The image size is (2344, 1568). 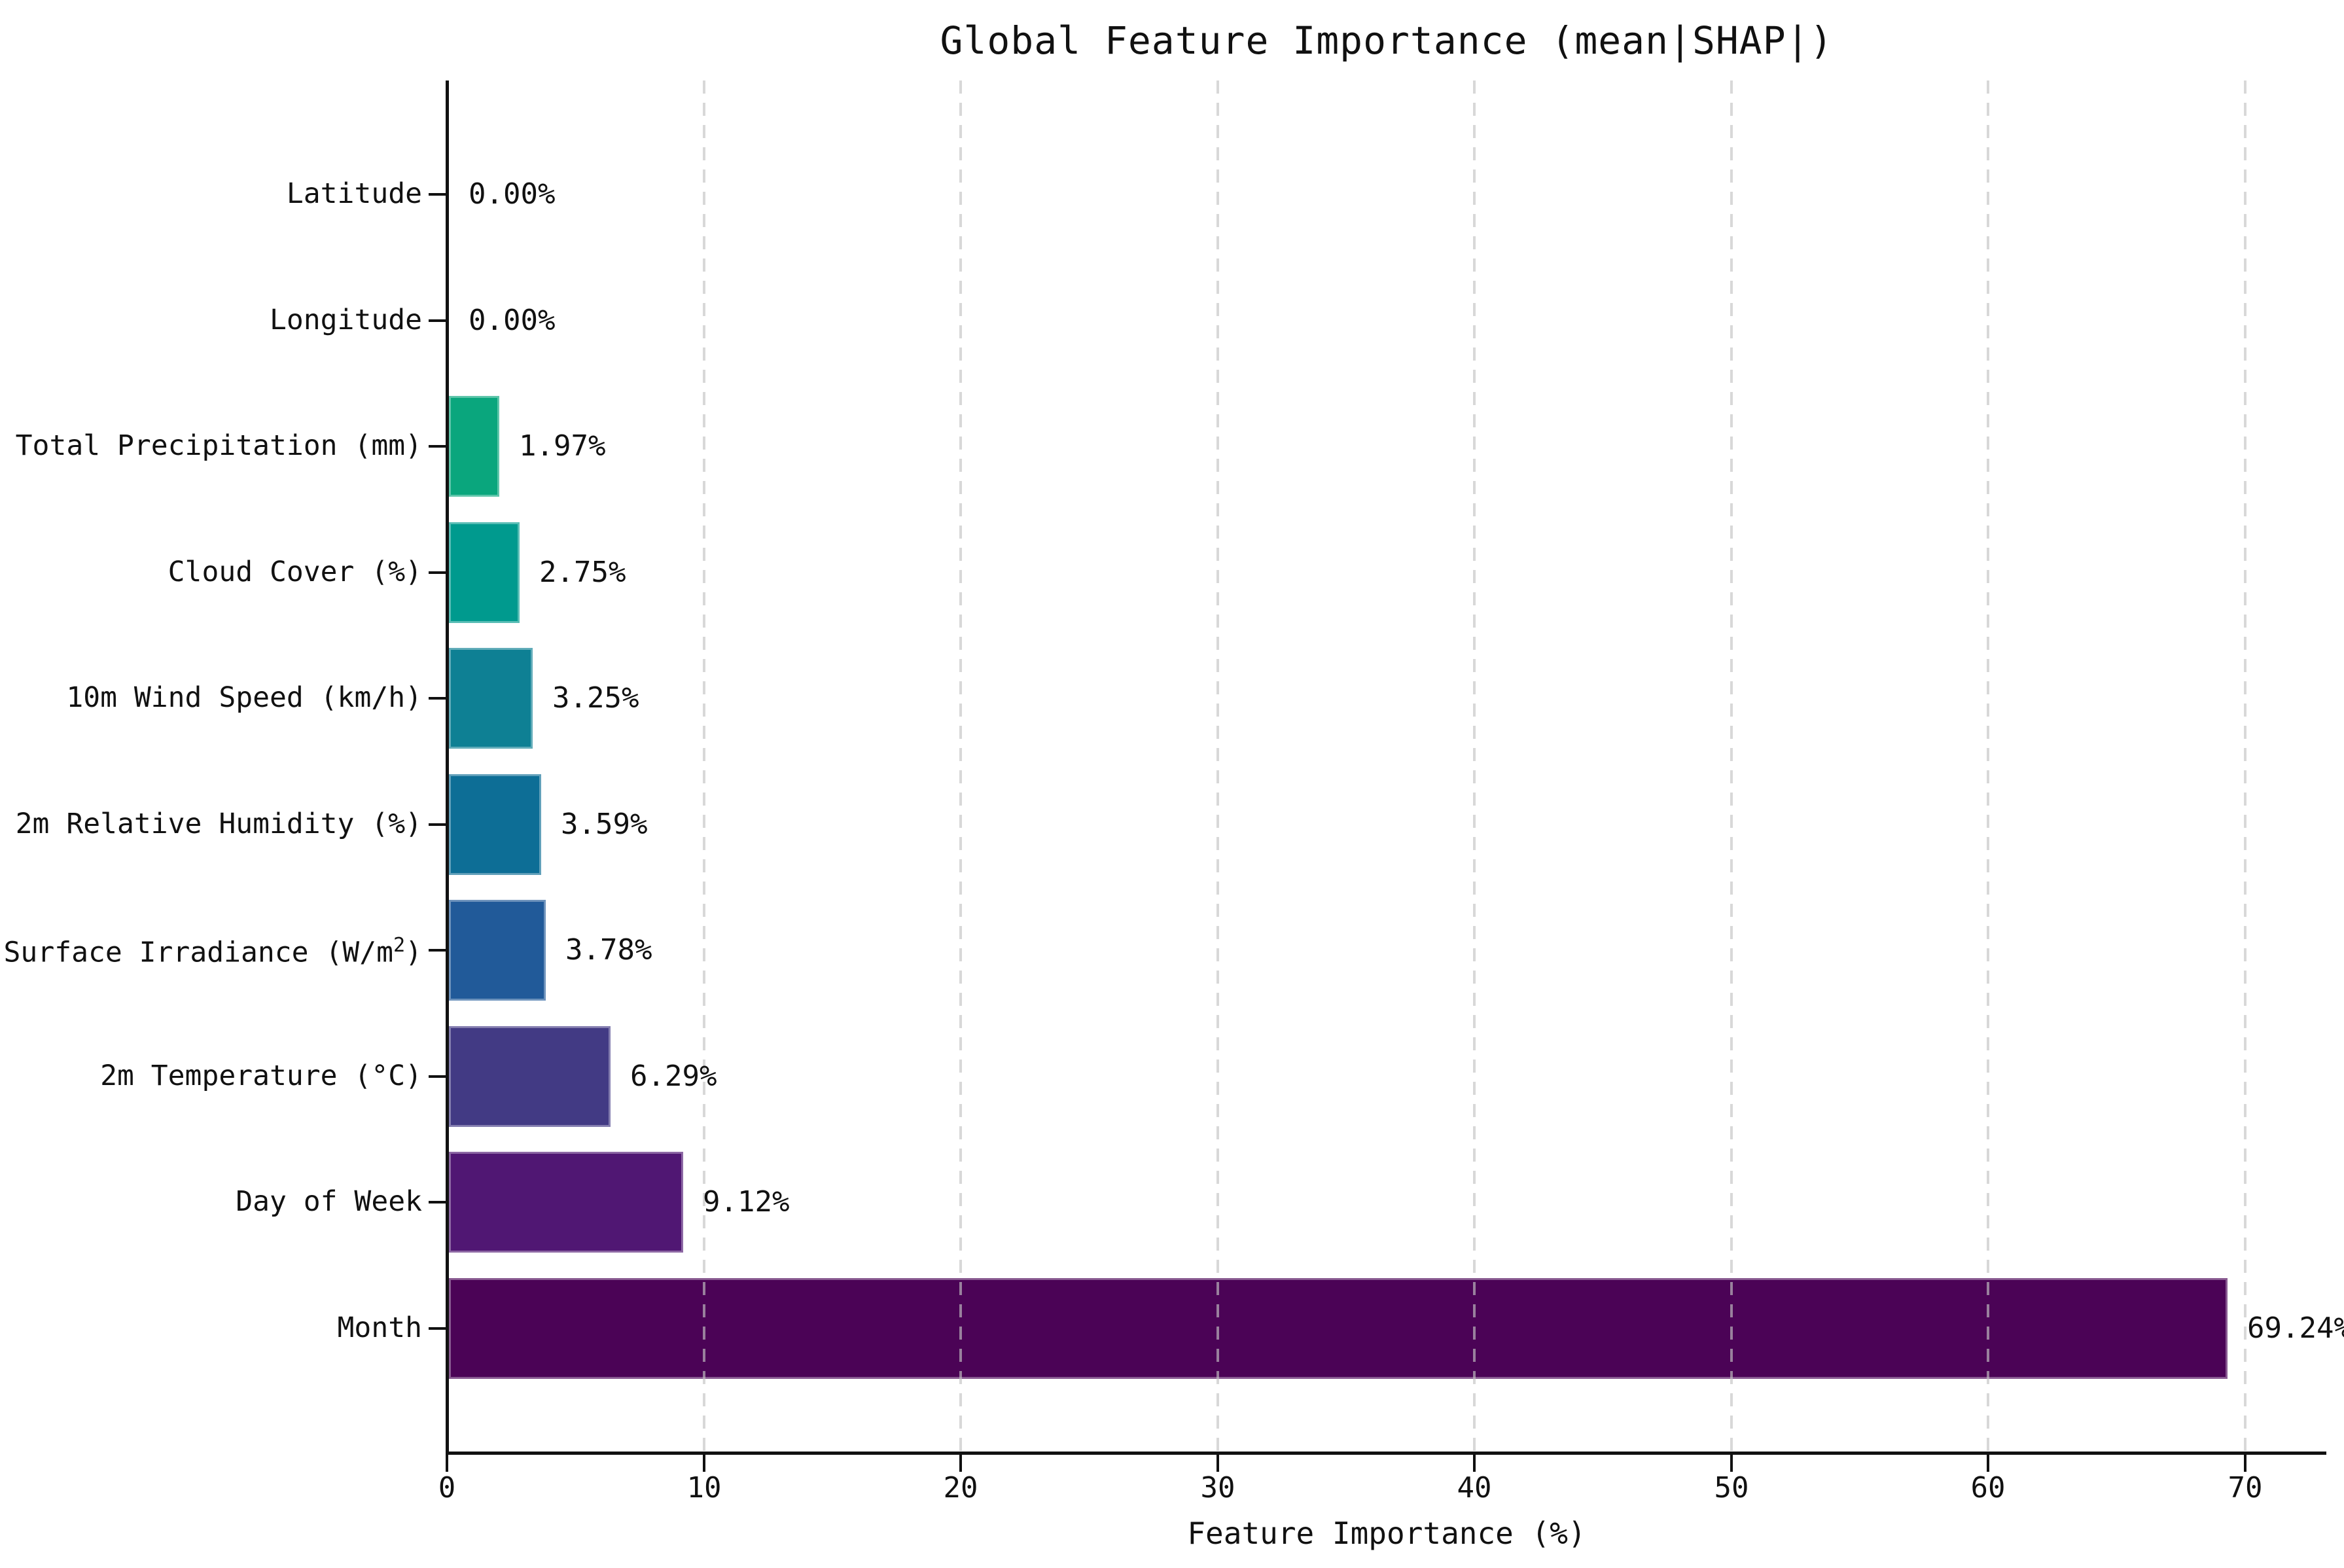 I want to click on bar-value-label: 6.29%, so click(x=673, y=1076).